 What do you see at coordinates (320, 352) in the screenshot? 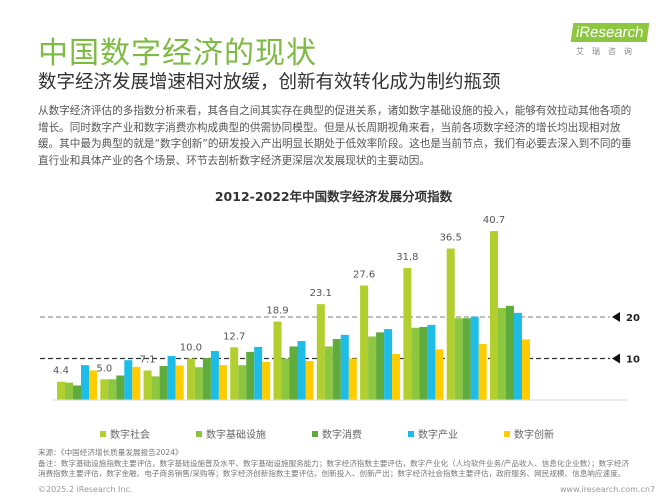
I see `bar-数字社会-2018` at bounding box center [320, 352].